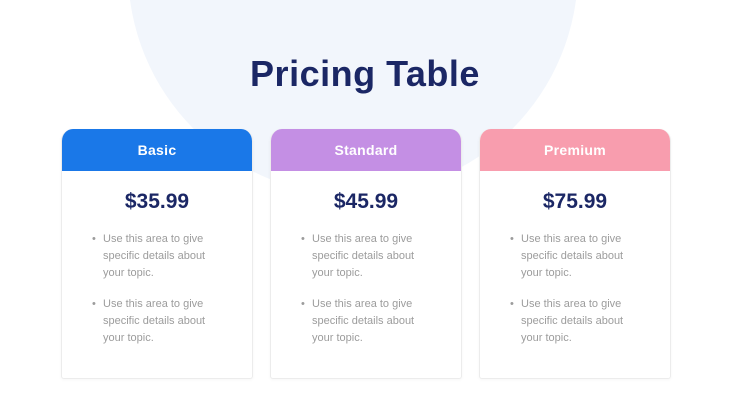  I want to click on plan-price: $45.99, so click(366, 201).